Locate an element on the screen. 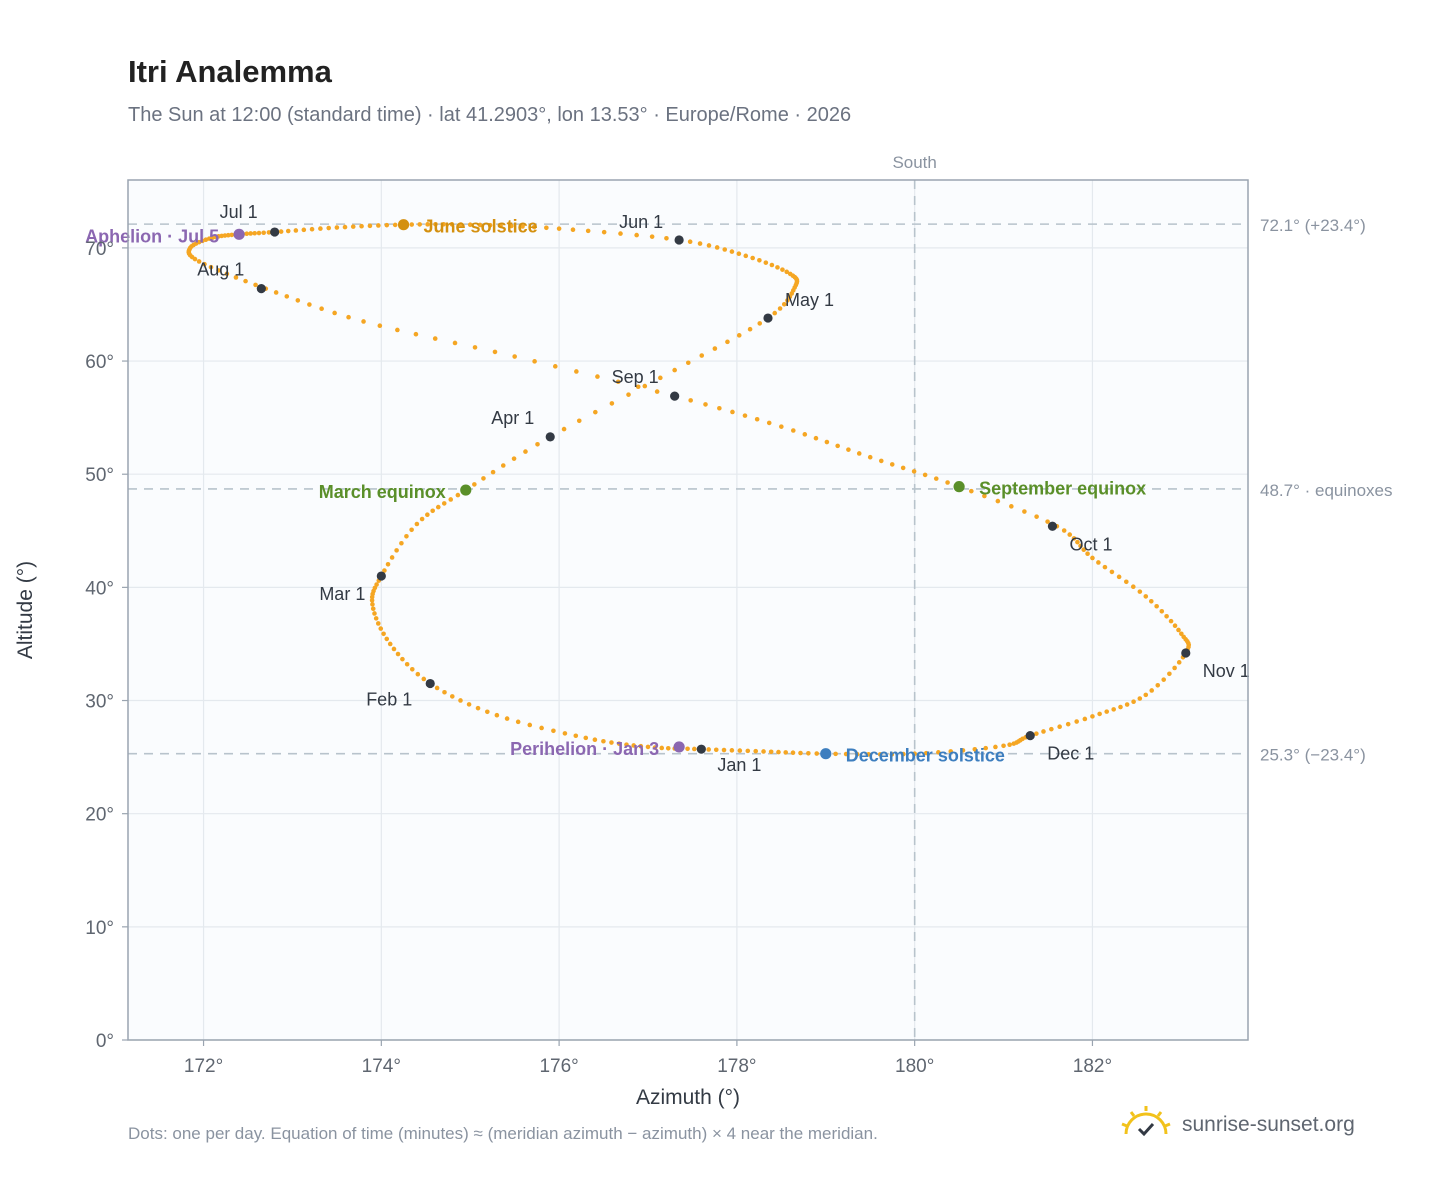  x-tick-label: 180° is located at coordinates (914, 1066).